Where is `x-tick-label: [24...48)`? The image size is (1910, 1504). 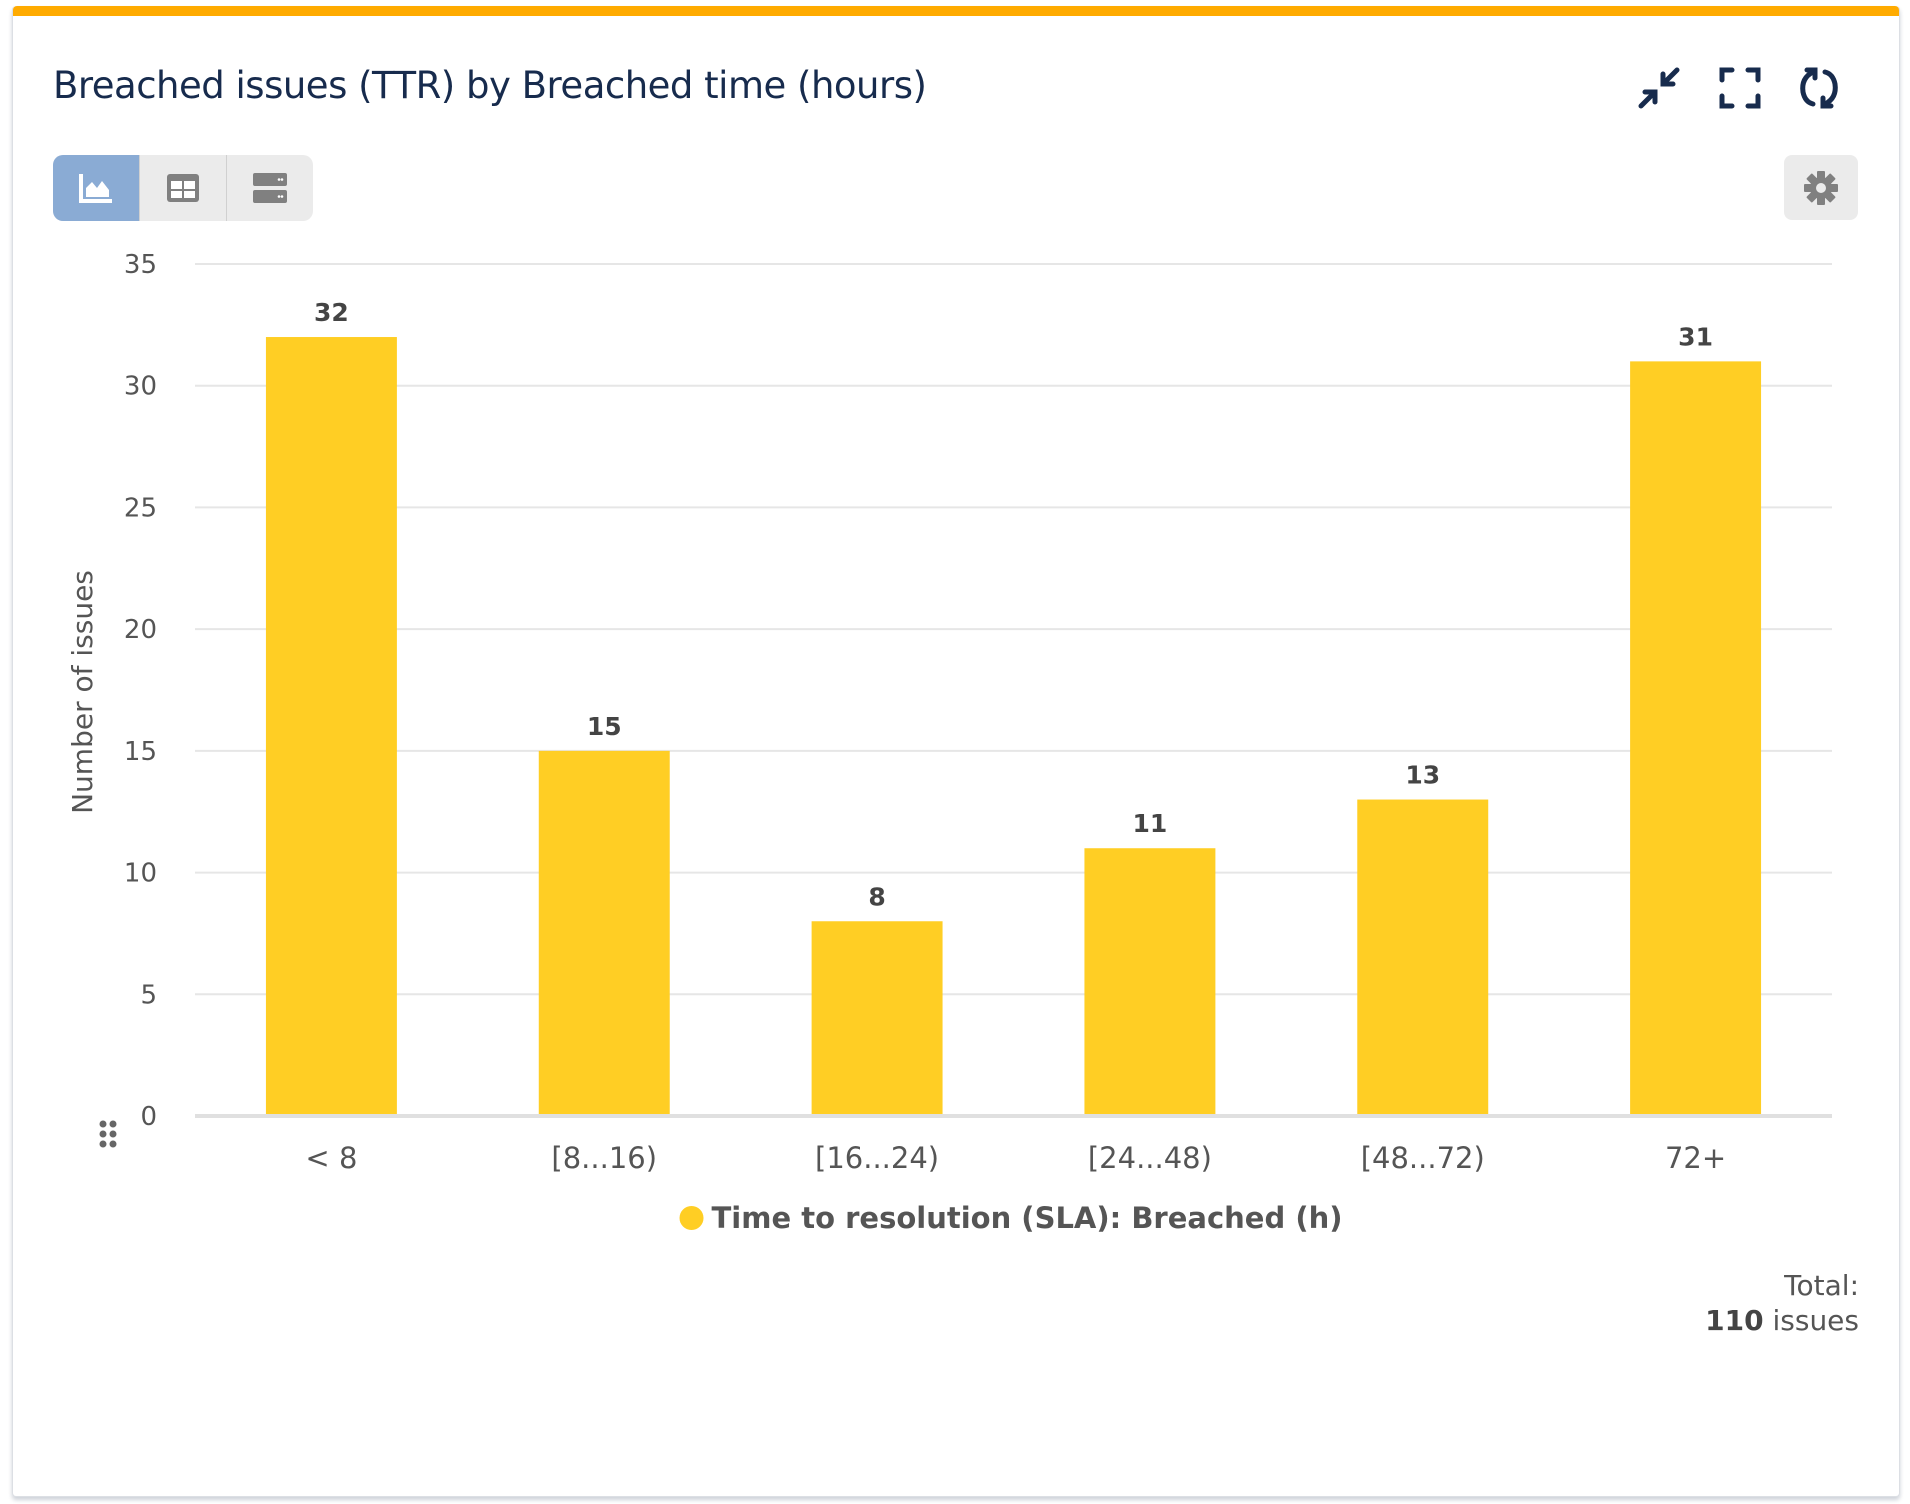 x-tick-label: [24...48) is located at coordinates (1150, 1158).